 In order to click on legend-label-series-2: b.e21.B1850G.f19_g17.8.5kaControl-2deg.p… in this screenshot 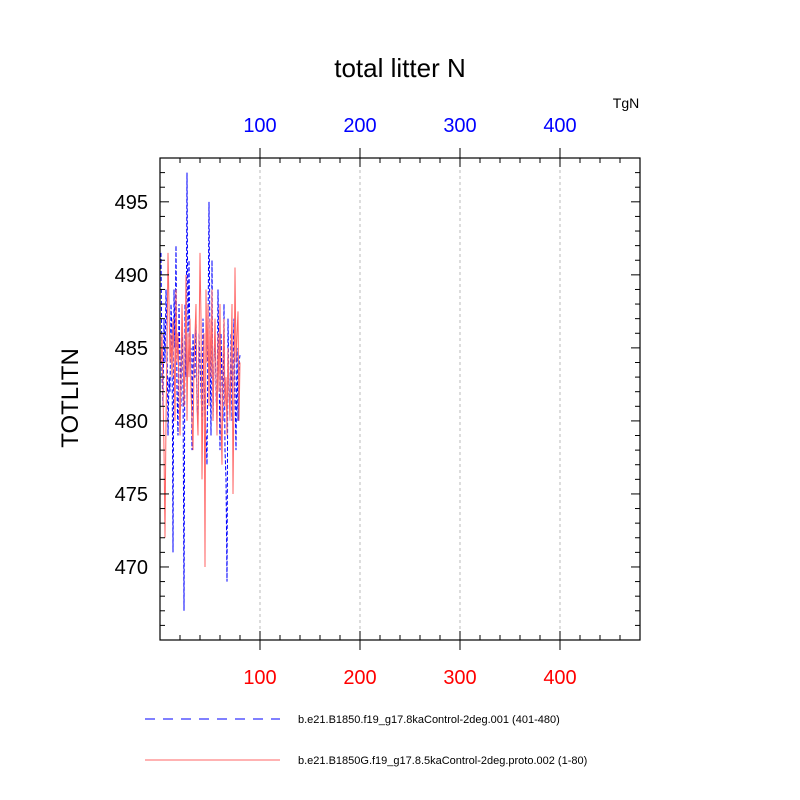, I will do `click(442, 761)`.